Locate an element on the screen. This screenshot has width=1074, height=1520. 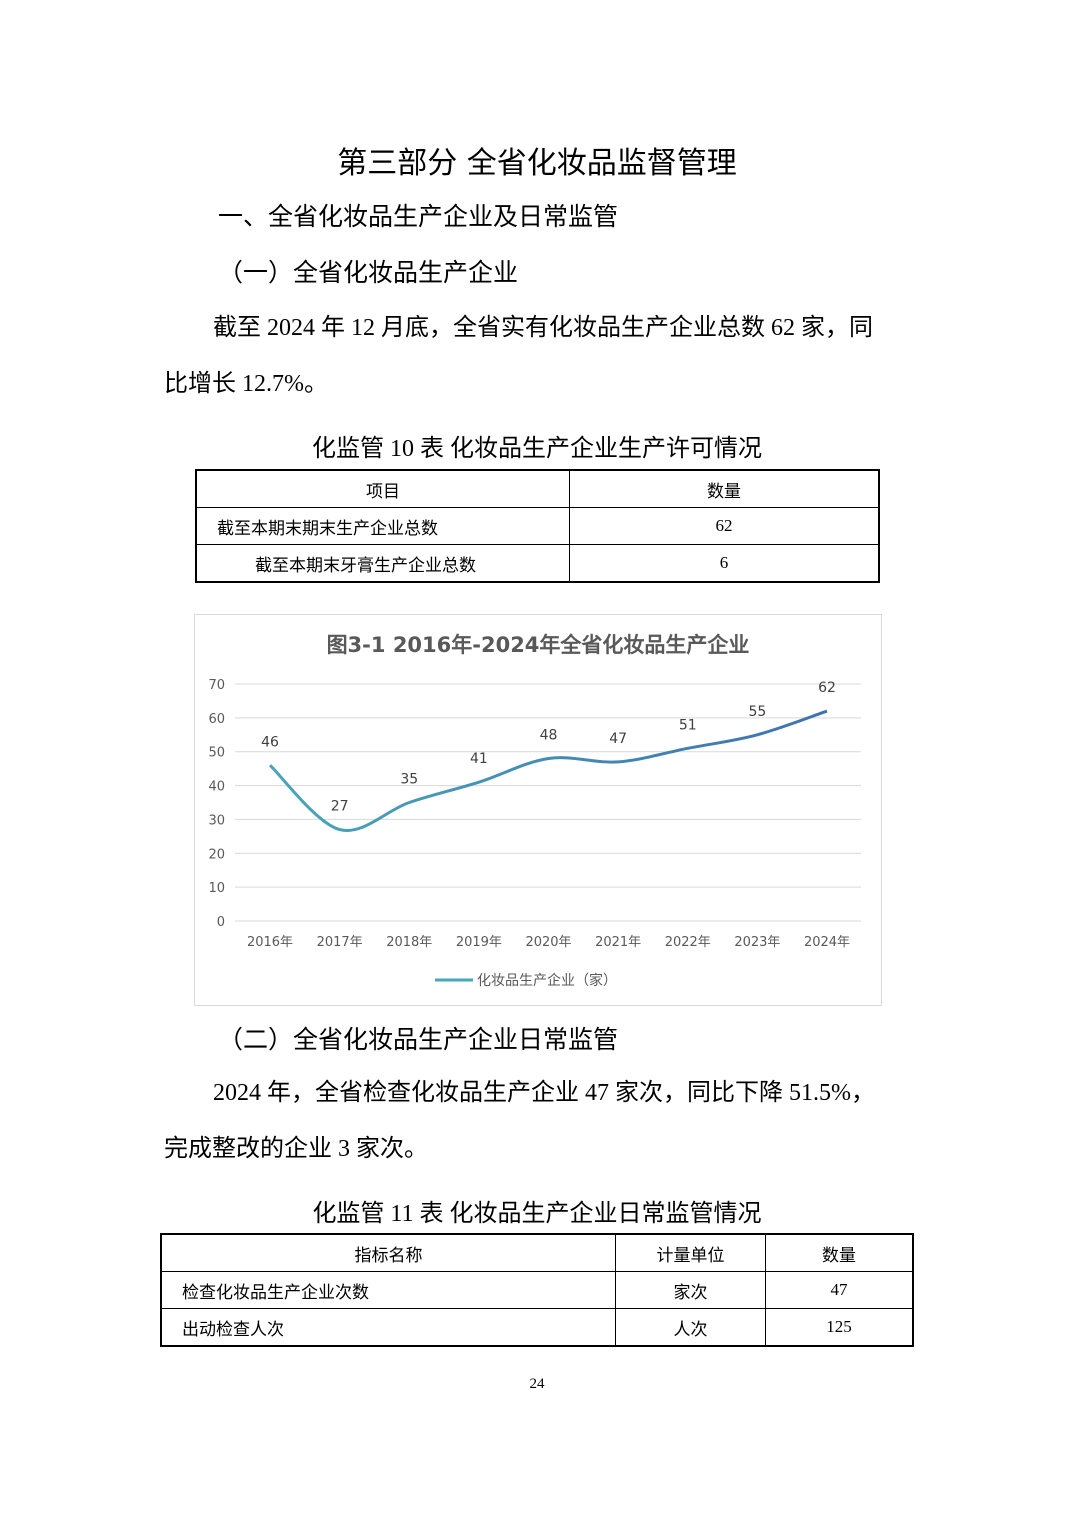
cell: 人次 is located at coordinates (690, 1327).